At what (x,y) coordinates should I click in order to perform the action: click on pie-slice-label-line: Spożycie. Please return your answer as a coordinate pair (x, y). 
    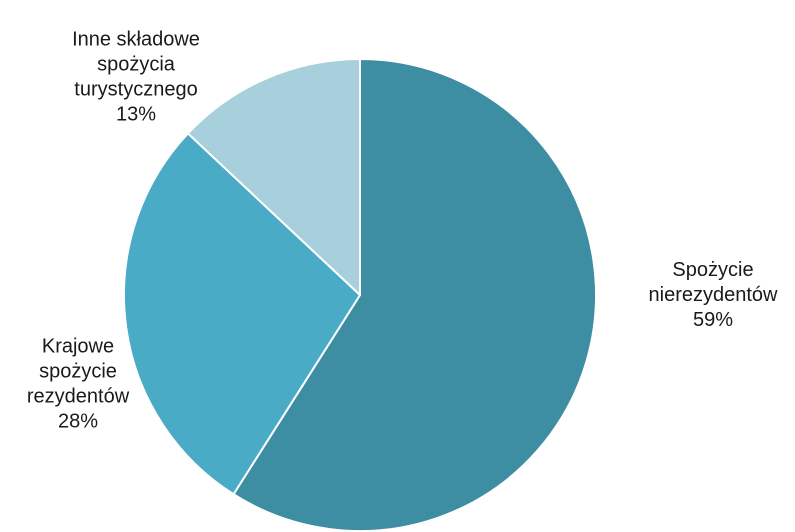
    Looking at the image, I should click on (712, 270).